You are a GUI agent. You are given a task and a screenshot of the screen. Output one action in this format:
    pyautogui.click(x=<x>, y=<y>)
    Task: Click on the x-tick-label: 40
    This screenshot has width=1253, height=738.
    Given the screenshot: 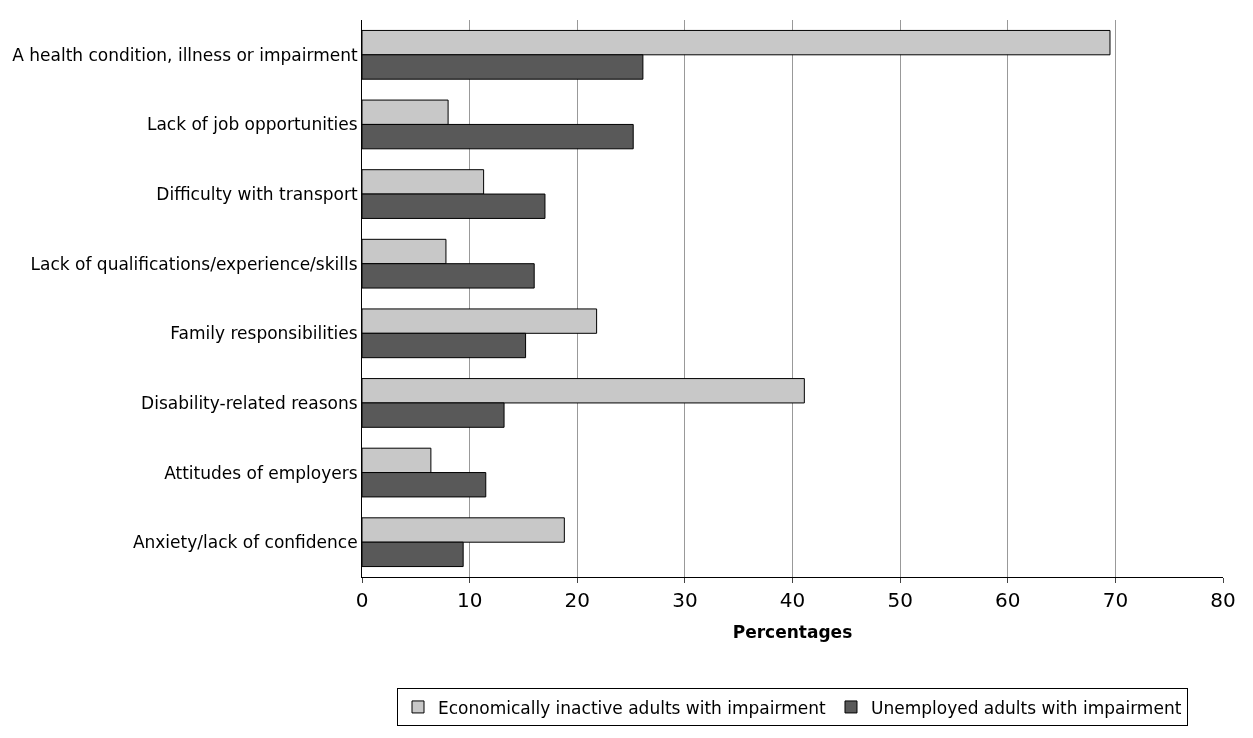 What is the action you would take?
    pyautogui.click(x=792, y=600)
    